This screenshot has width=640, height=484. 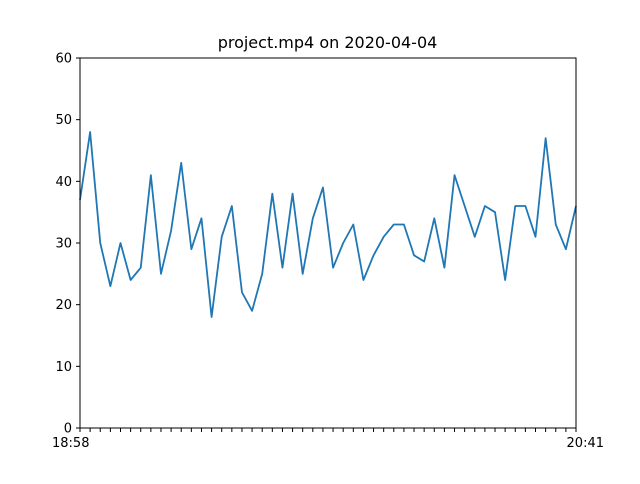 I want to click on y-tick-label: 30, so click(x=63, y=244).